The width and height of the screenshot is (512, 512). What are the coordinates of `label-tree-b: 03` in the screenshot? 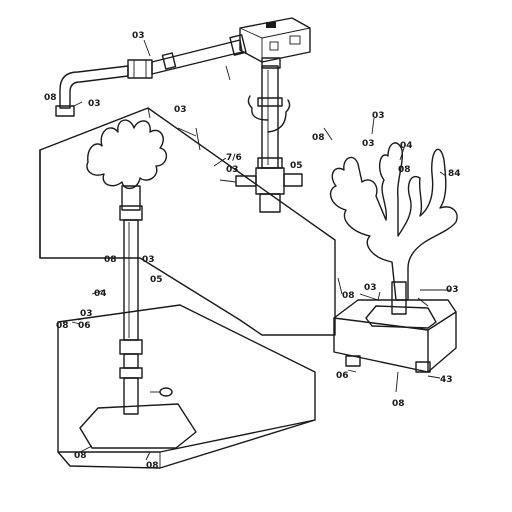 It's located at (378, 116).